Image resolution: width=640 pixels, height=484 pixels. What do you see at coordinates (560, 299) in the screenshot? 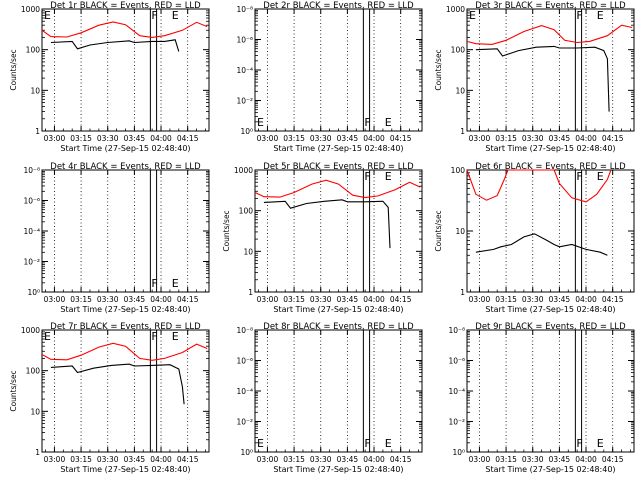
I see `x-tick-label: 03:45` at bounding box center [560, 299].